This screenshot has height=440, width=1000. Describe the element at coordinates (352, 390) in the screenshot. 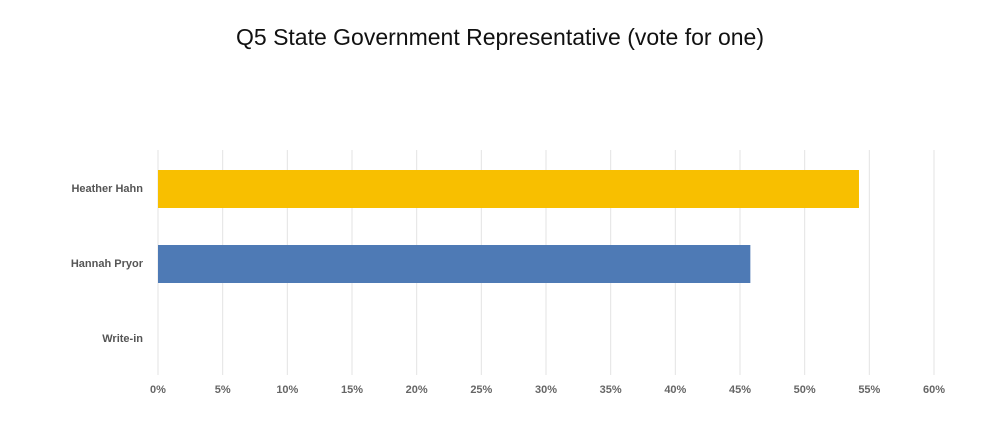

I see `x-tick-label: 15%` at that location.